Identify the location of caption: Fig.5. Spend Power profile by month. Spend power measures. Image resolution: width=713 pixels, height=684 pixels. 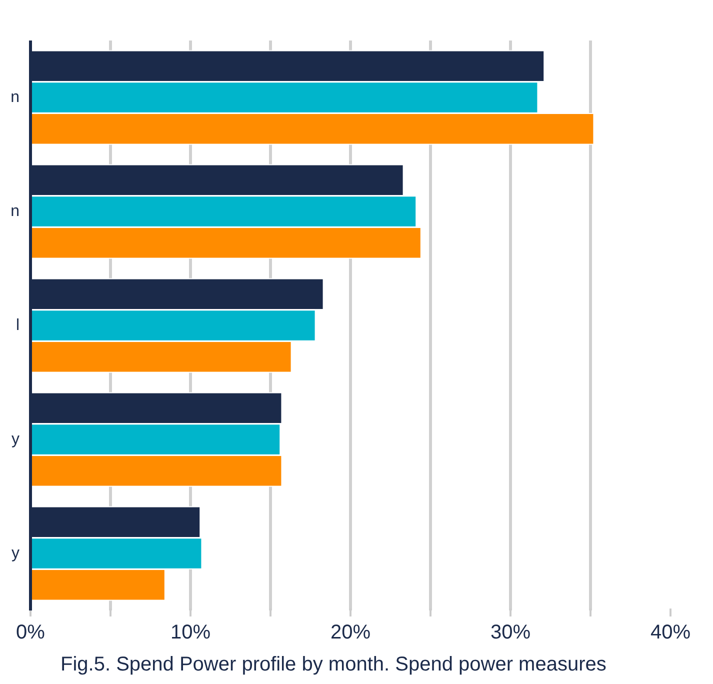
(333, 665).